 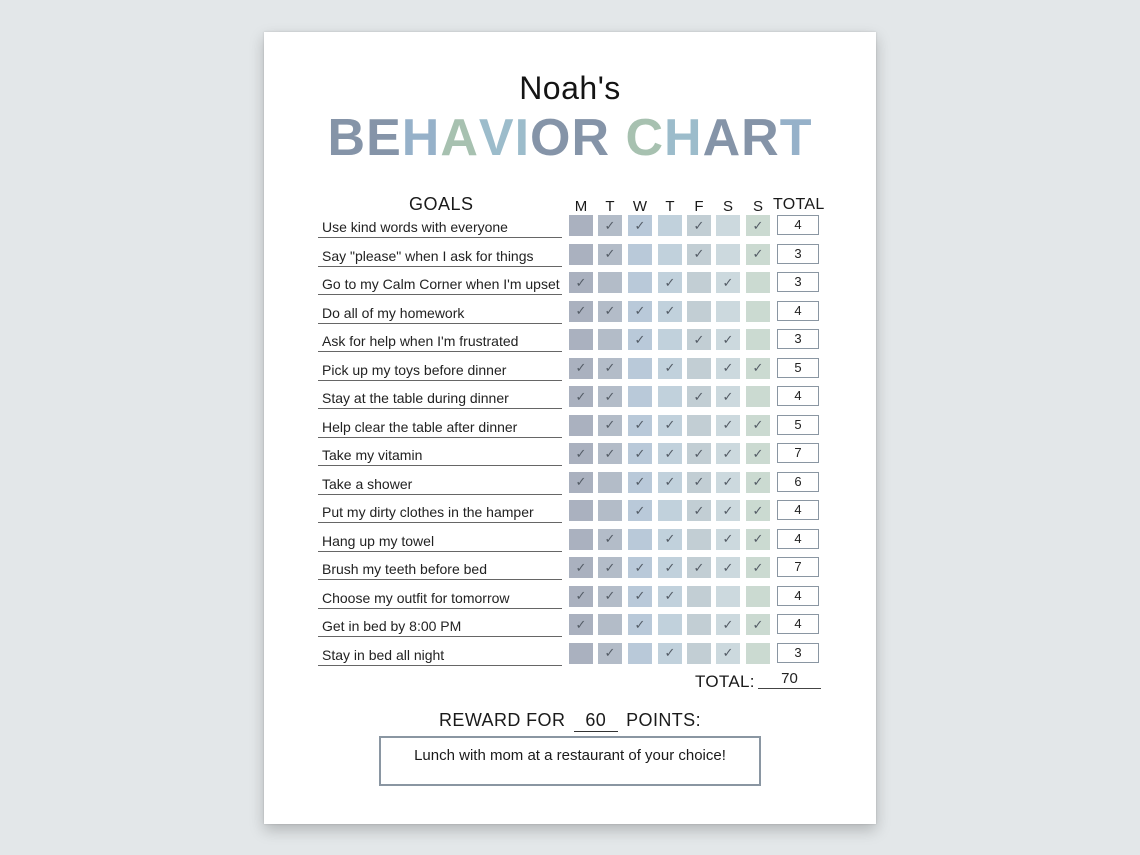 I want to click on reward-points: 60, so click(x=595, y=721).